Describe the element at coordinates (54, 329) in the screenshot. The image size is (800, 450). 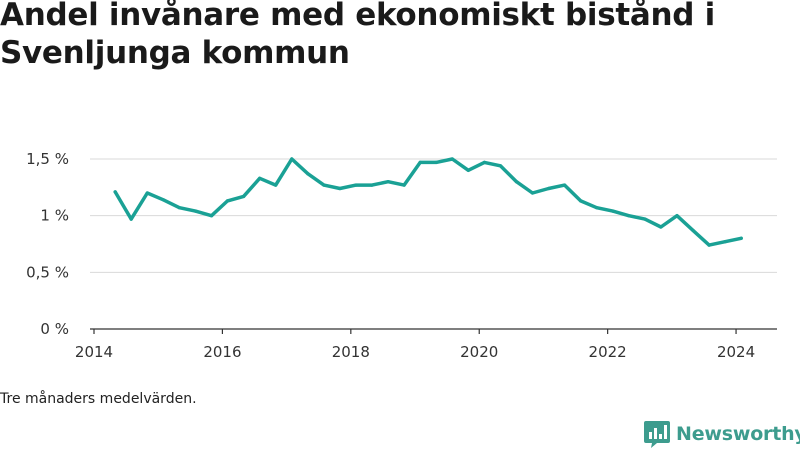
I see `y-tick-label: 0 %` at that location.